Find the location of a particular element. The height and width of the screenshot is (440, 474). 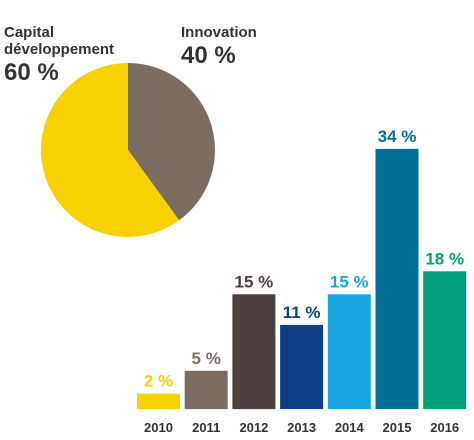

pie-label-capital-value: 60 % is located at coordinates (31, 72).